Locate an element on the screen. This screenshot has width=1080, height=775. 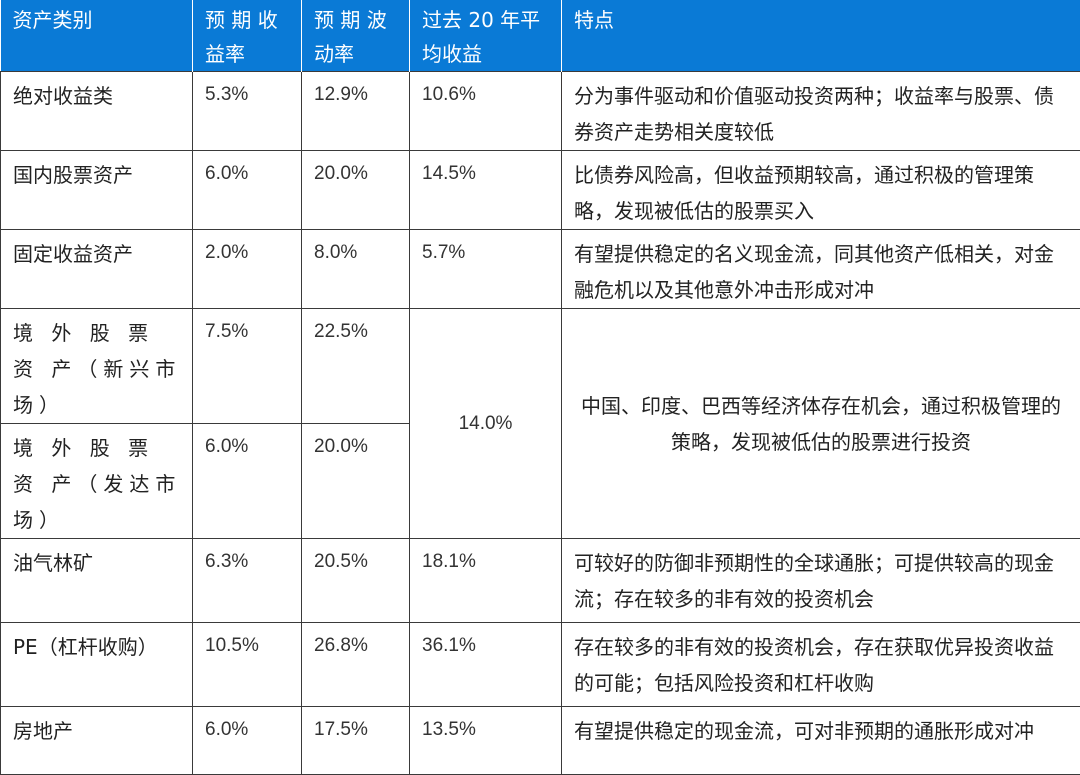
expected-volatility-cell: 20.5% is located at coordinates (356, 581).